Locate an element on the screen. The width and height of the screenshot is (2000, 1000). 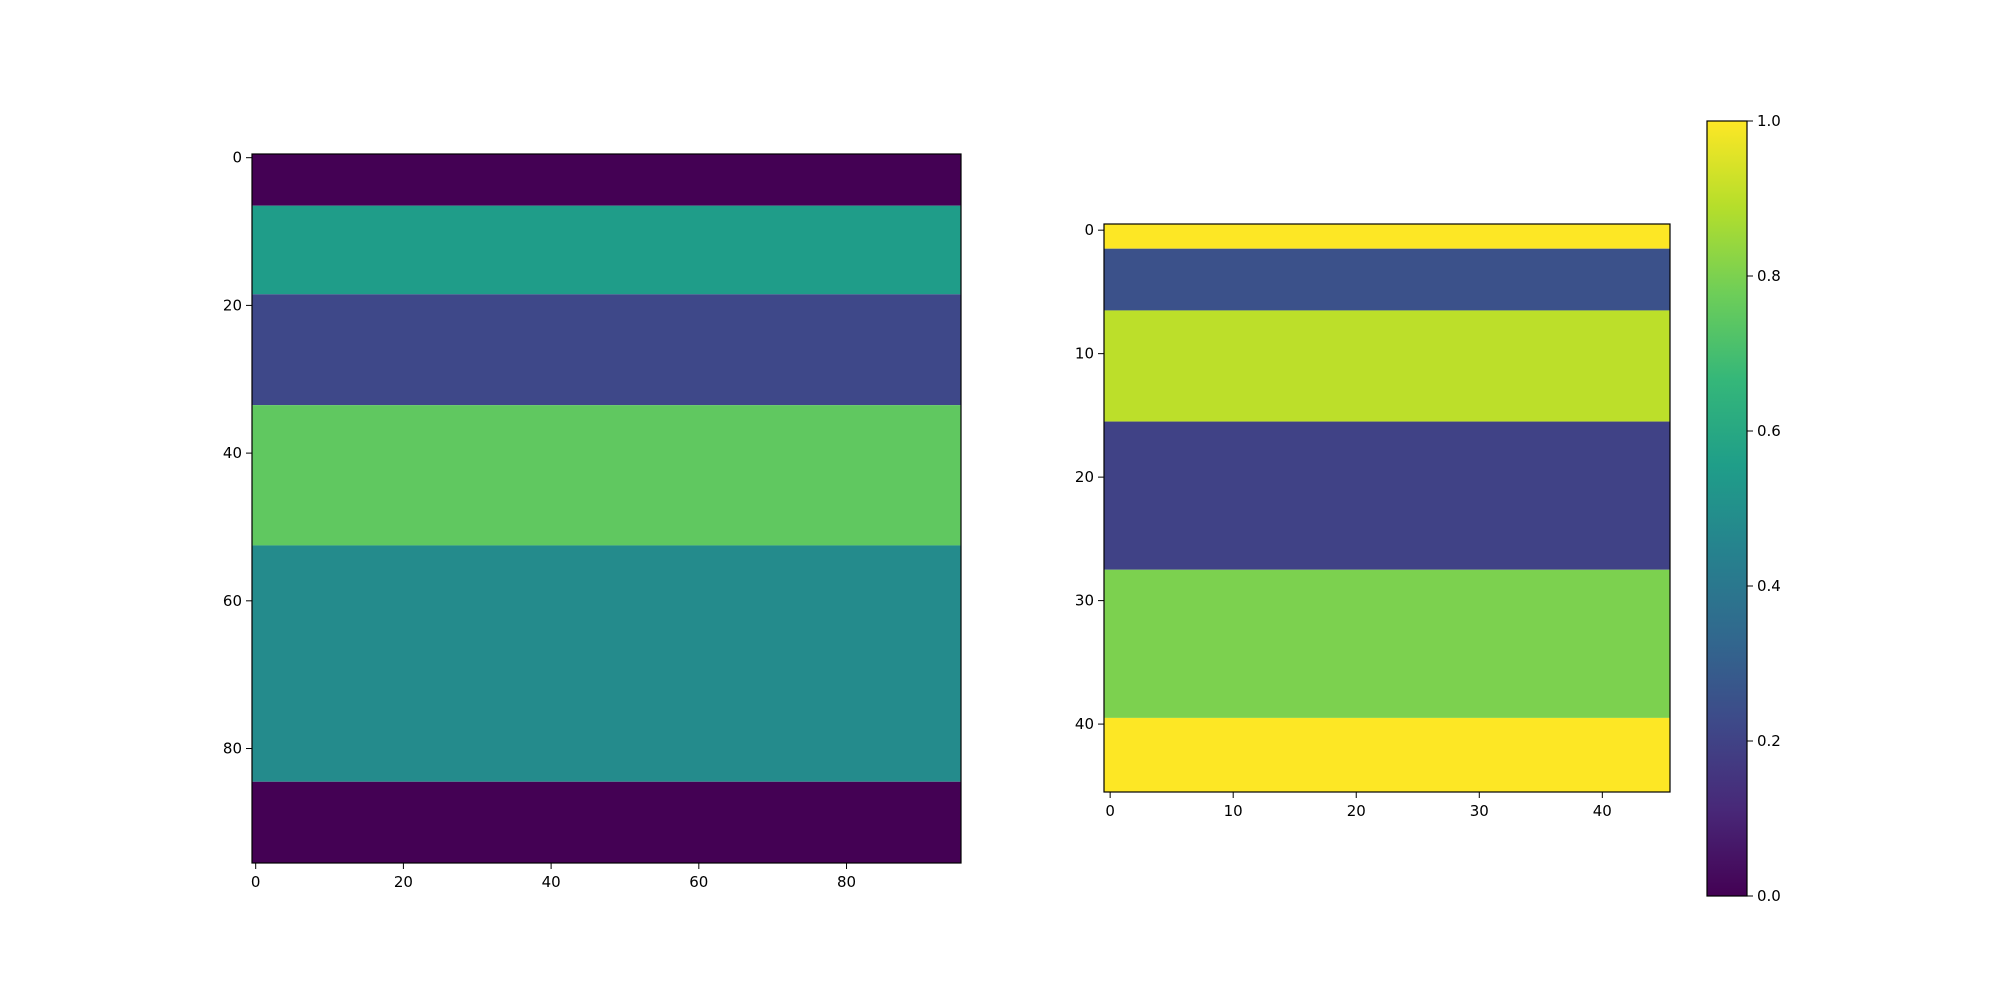
right-y-axis-ticks: 0 10 20 30 40 is located at coordinates (1089, 477).